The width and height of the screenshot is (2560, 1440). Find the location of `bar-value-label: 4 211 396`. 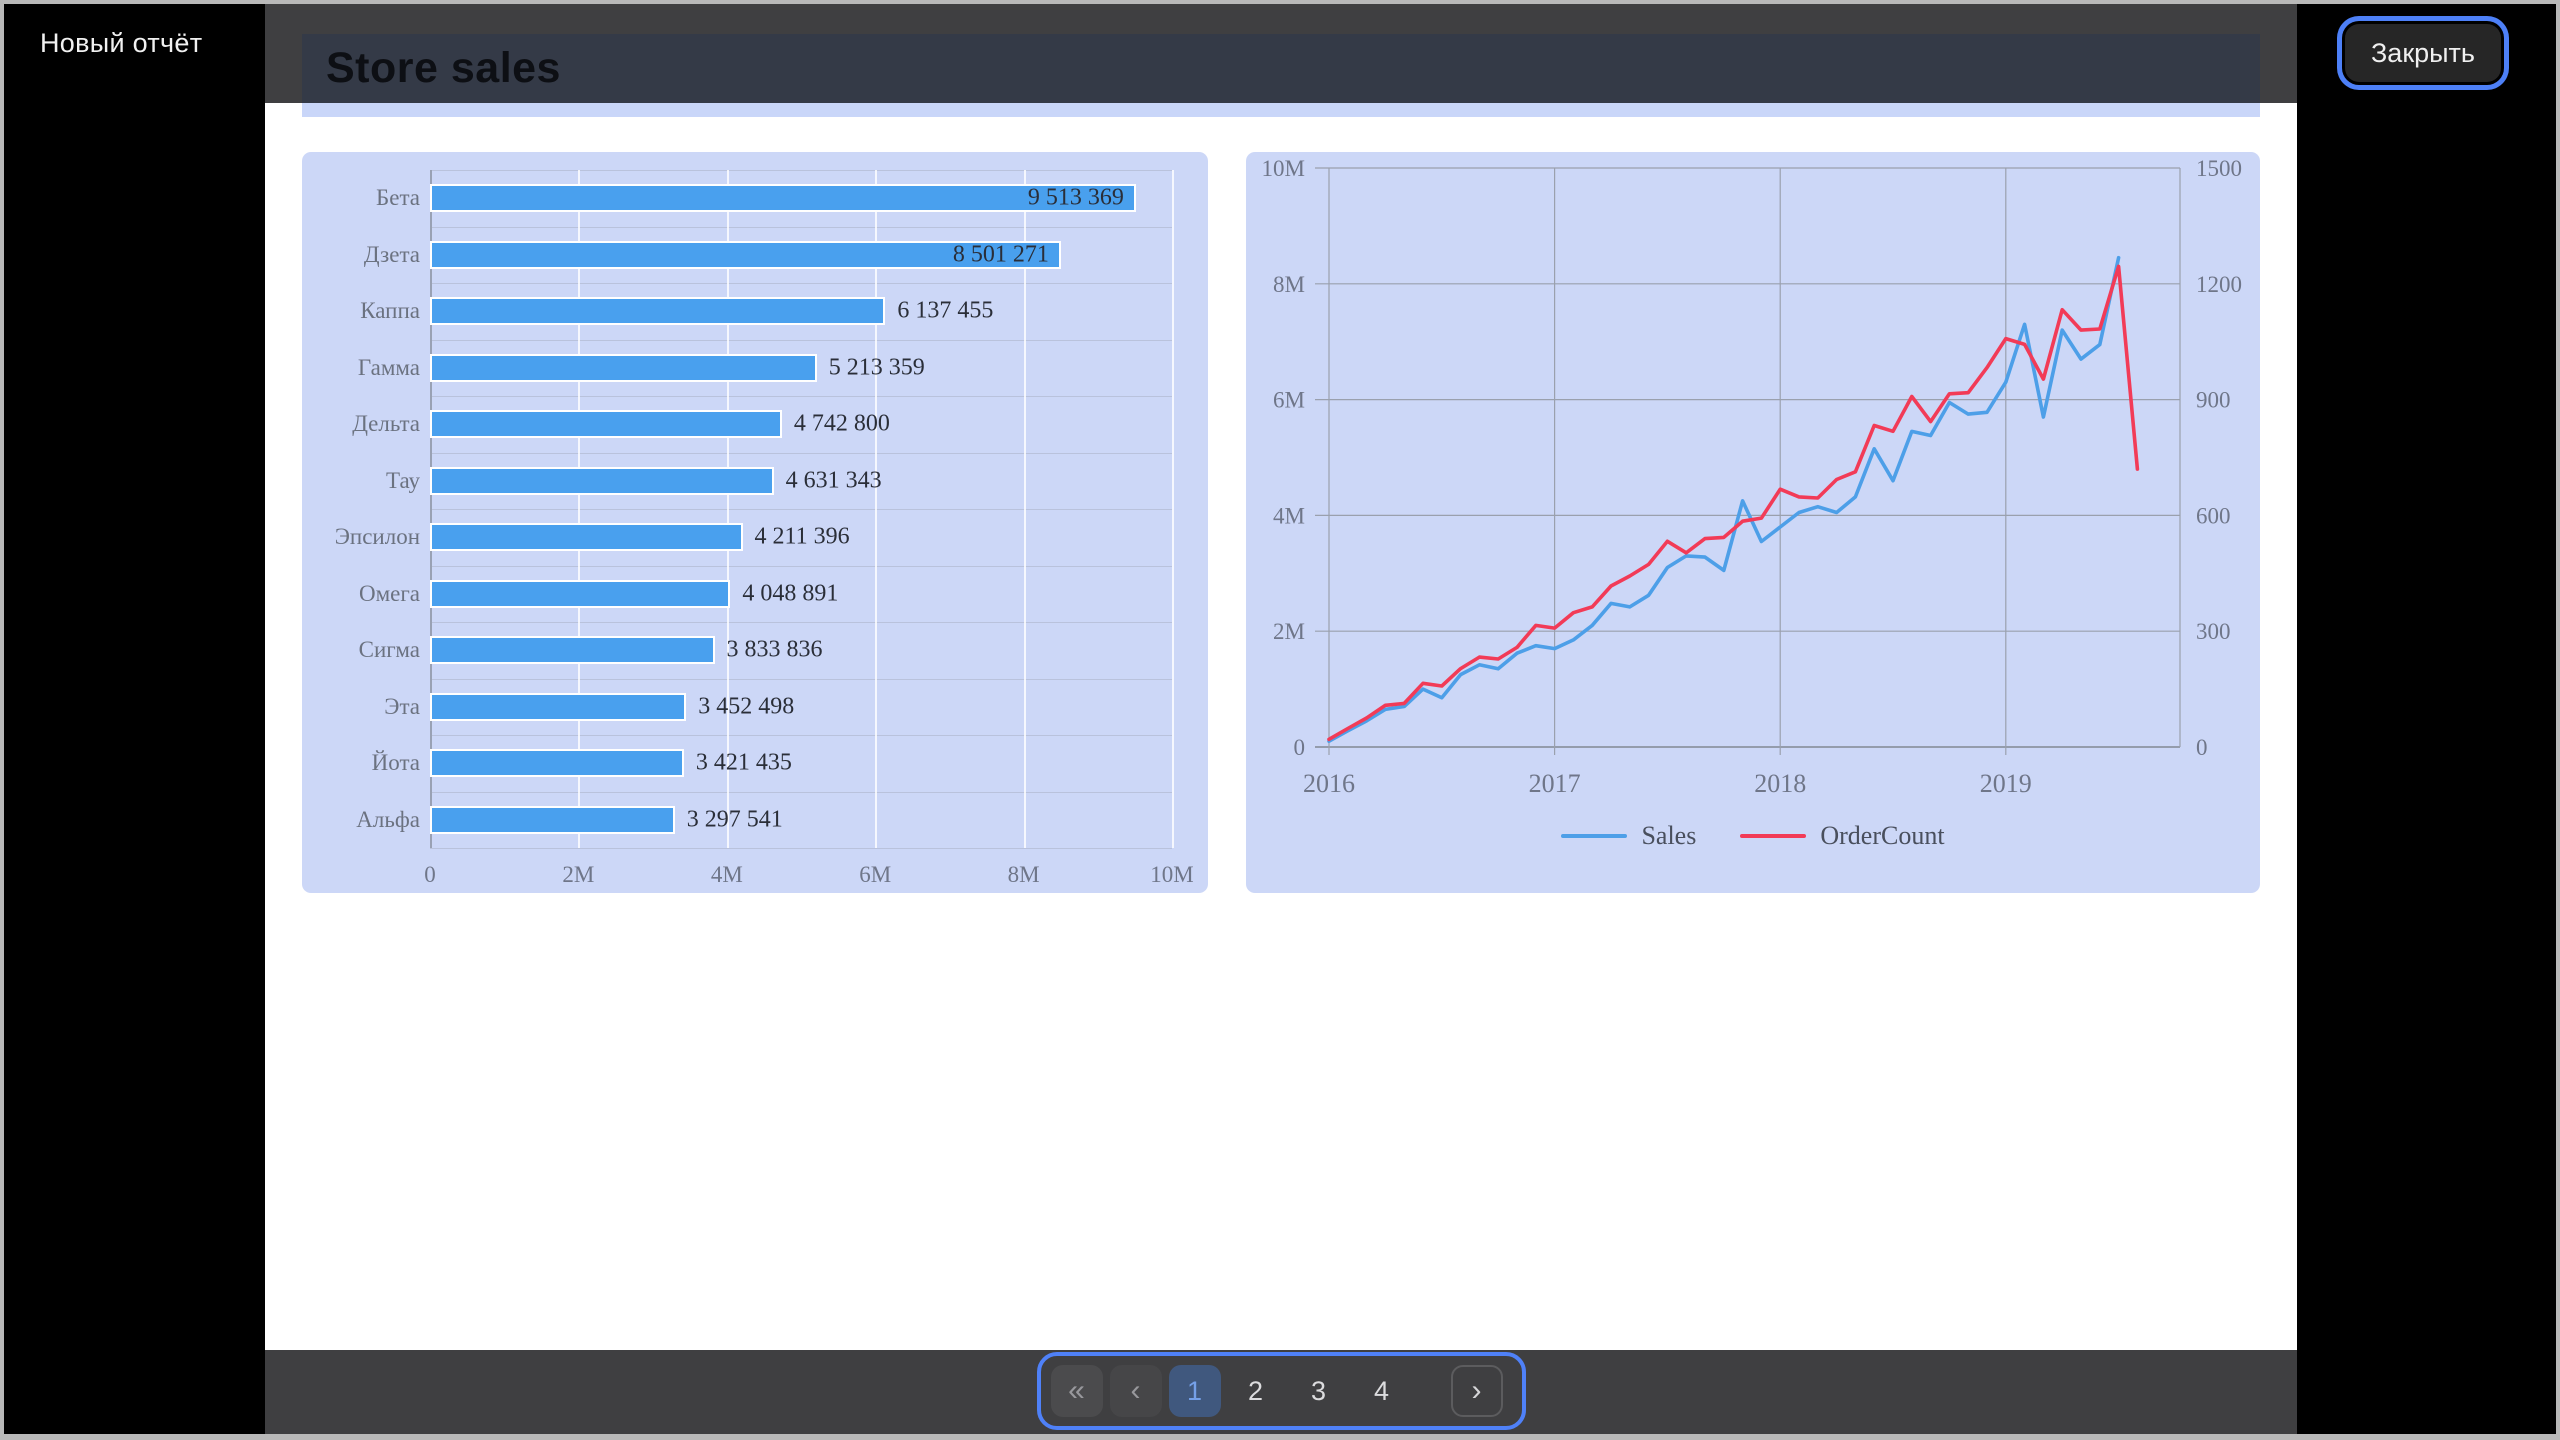

bar-value-label: 4 211 396 is located at coordinates (802, 536).